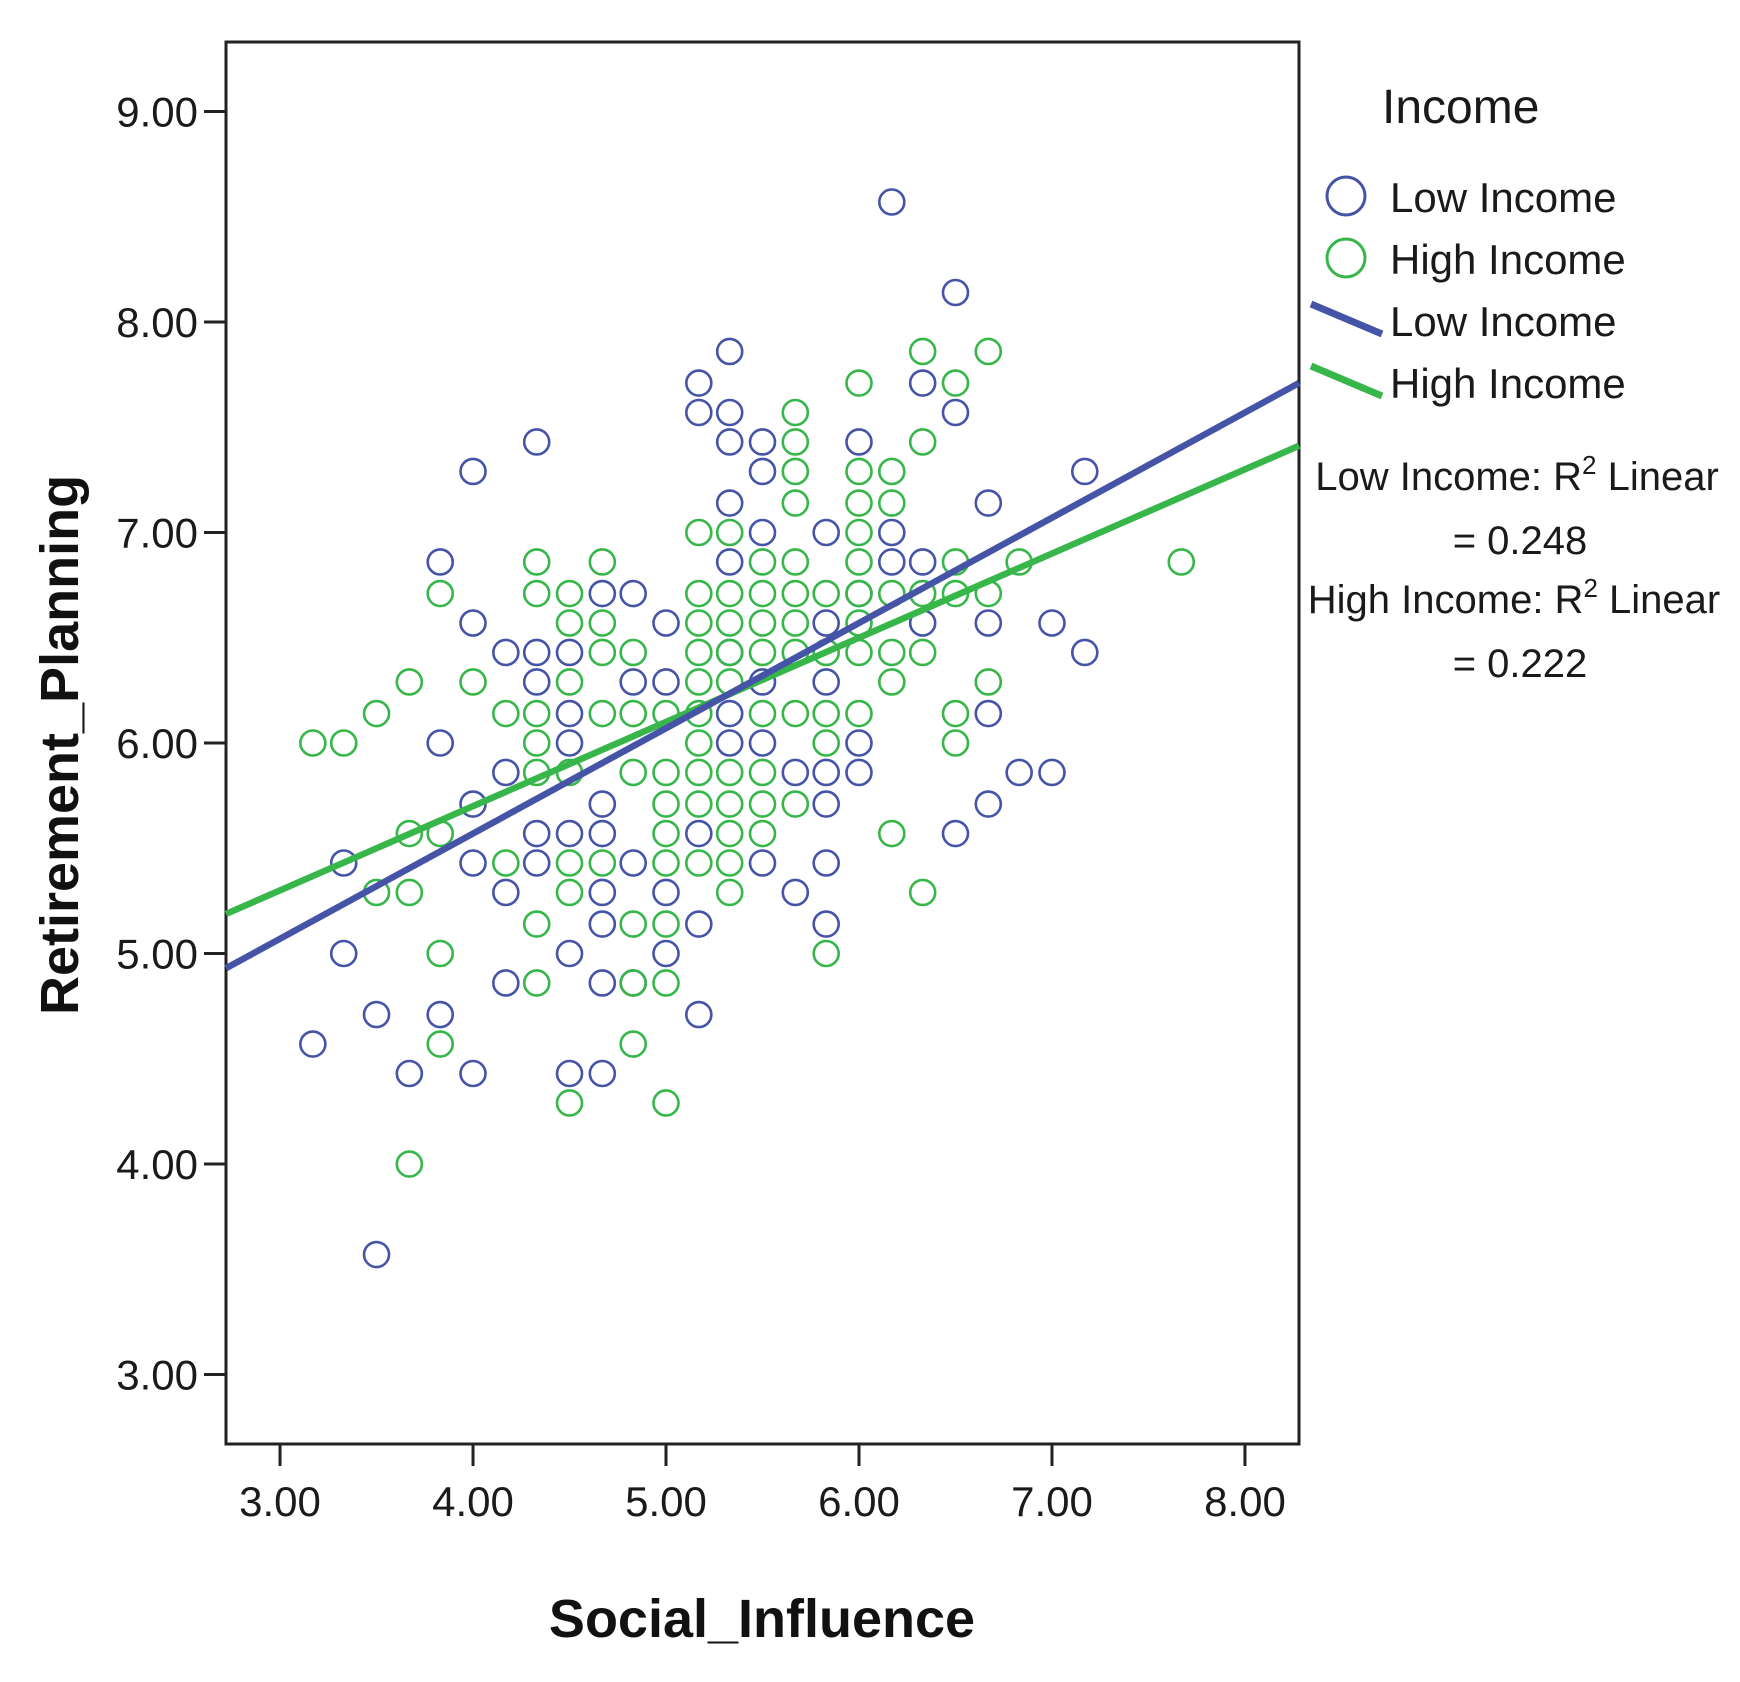 The image size is (1740, 1682). Describe the element at coordinates (1245, 1501) in the screenshot. I see `x-tick-label: 8.00` at that location.